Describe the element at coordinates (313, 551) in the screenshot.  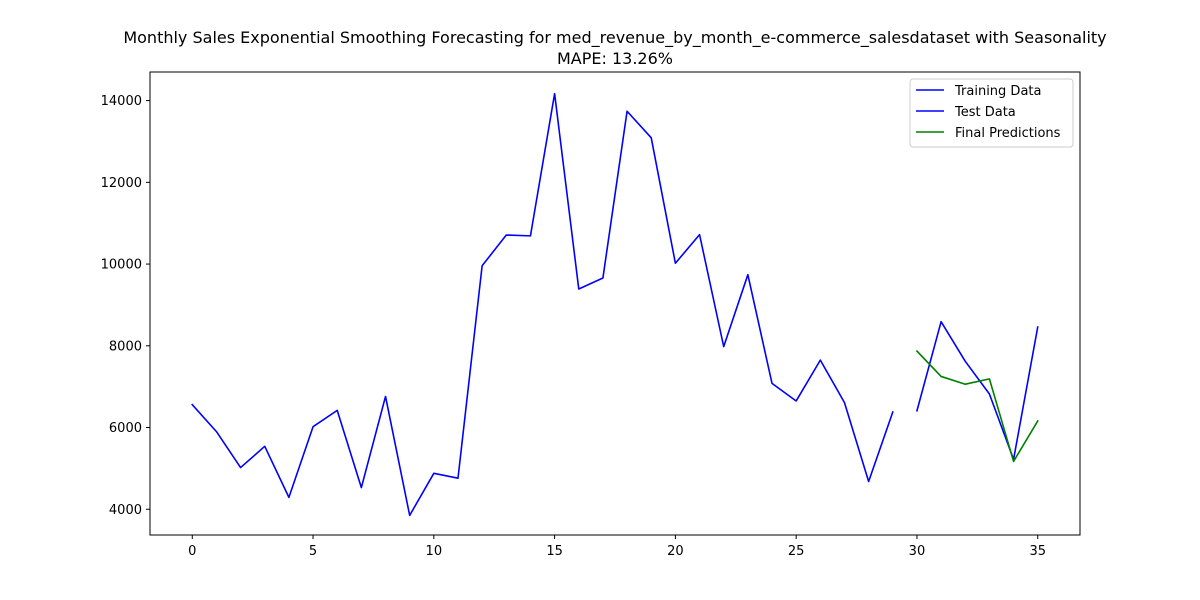
I see `x-tick-label: 5` at that location.